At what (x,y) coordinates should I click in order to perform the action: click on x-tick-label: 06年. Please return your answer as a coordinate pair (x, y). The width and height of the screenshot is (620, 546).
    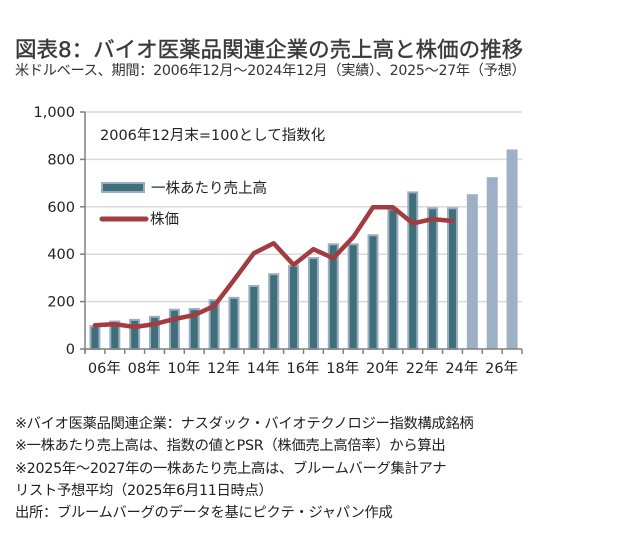
    Looking at the image, I should click on (104, 368).